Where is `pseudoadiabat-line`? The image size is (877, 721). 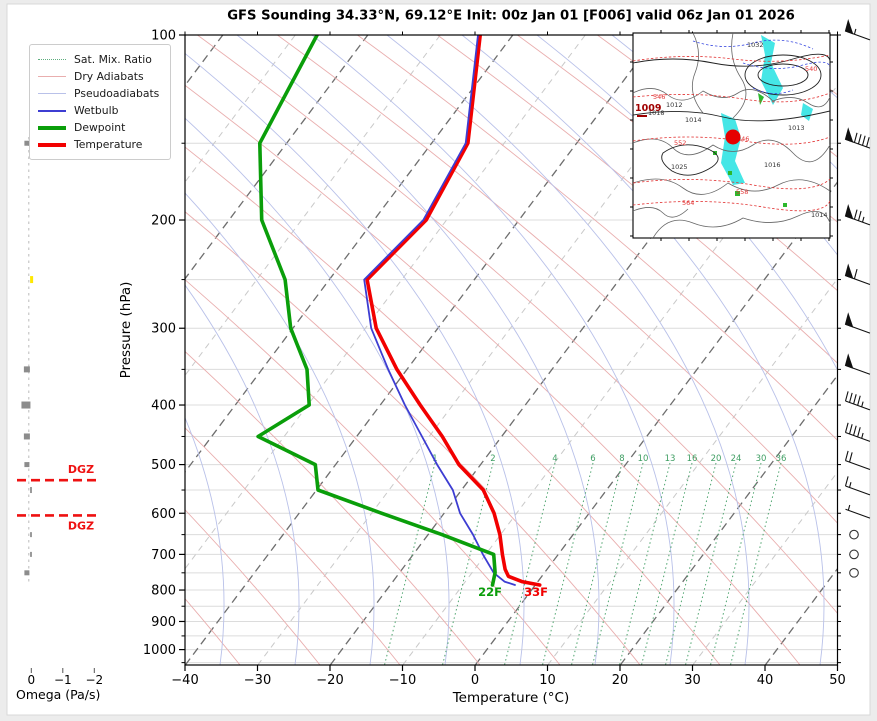 pseudoadiabat-line is located at coordinates (205, 540).